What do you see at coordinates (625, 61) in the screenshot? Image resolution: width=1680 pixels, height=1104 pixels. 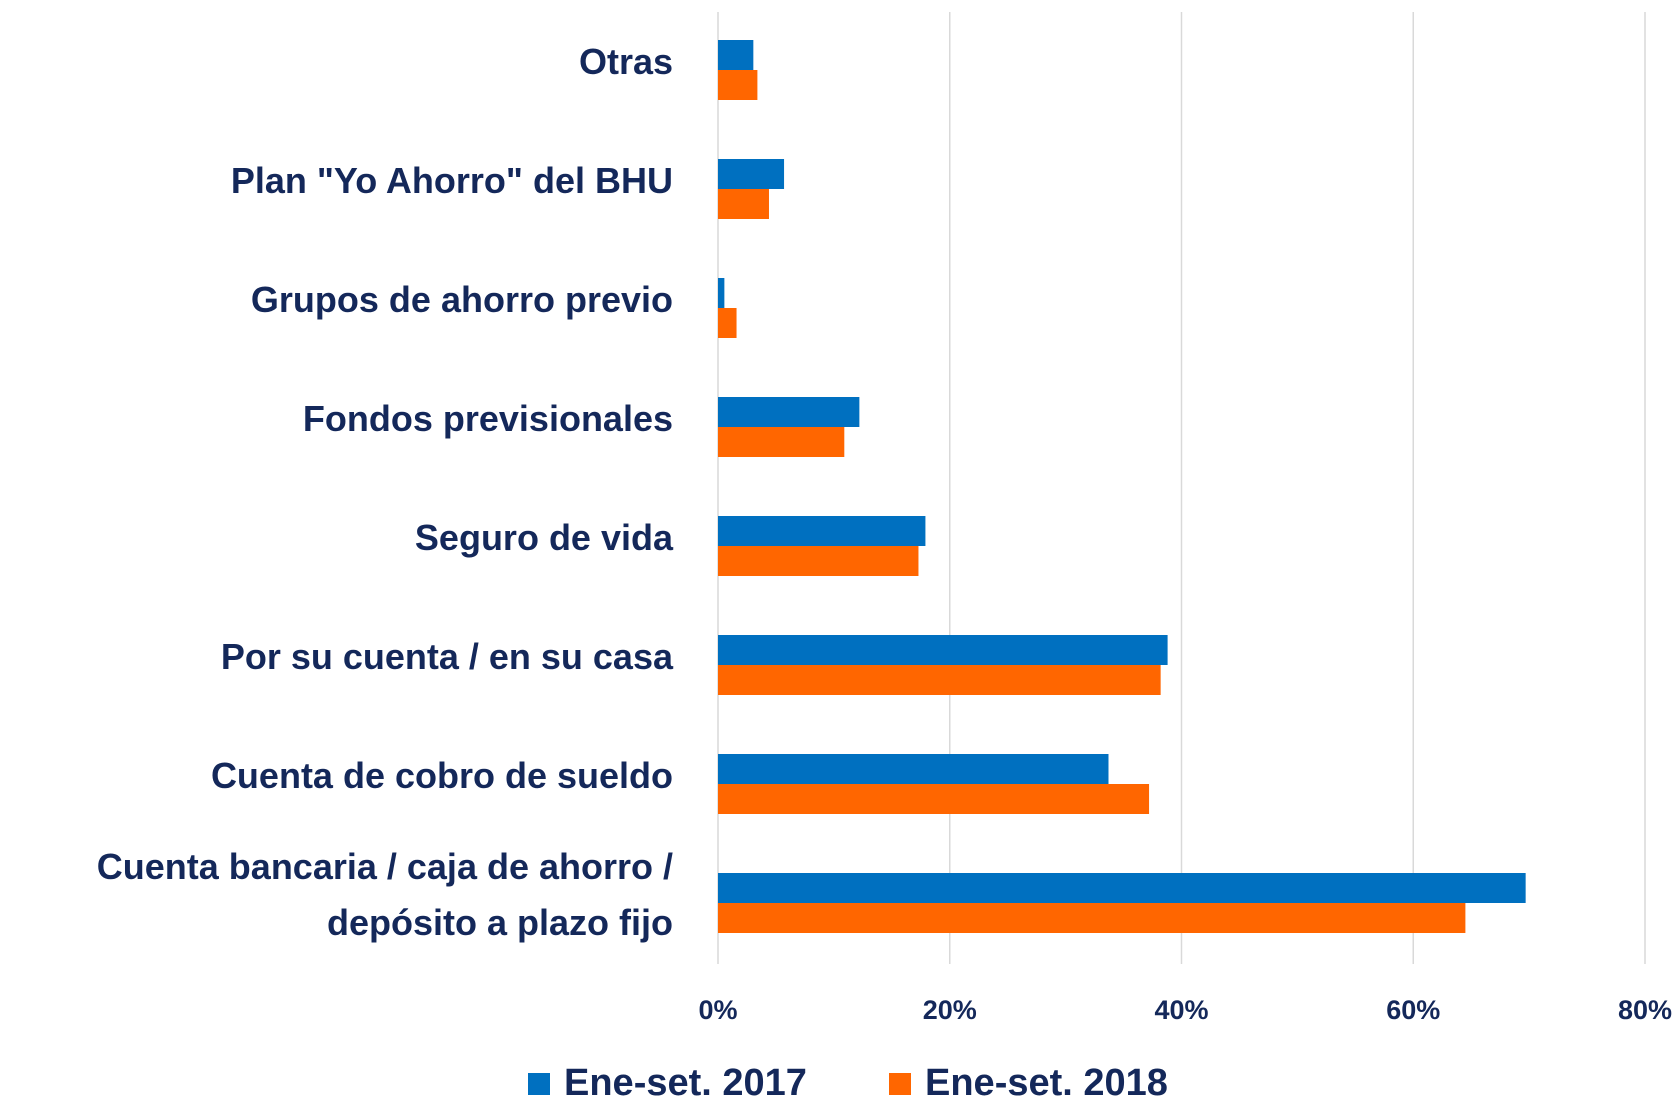 I see `category-label: Otras` at bounding box center [625, 61].